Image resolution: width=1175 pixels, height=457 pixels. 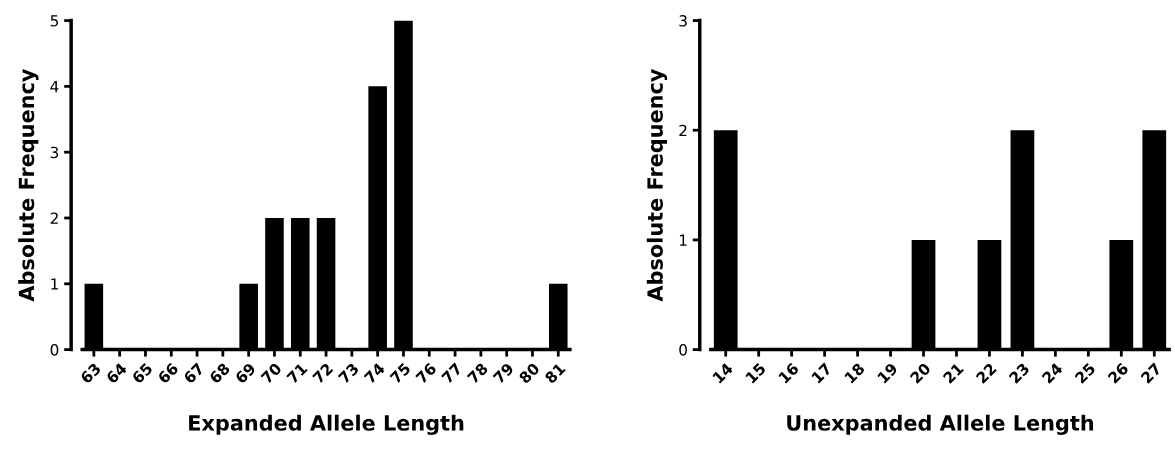 What do you see at coordinates (326, 424) in the screenshot?
I see `x-axis-title: Expanded Allele Length` at bounding box center [326, 424].